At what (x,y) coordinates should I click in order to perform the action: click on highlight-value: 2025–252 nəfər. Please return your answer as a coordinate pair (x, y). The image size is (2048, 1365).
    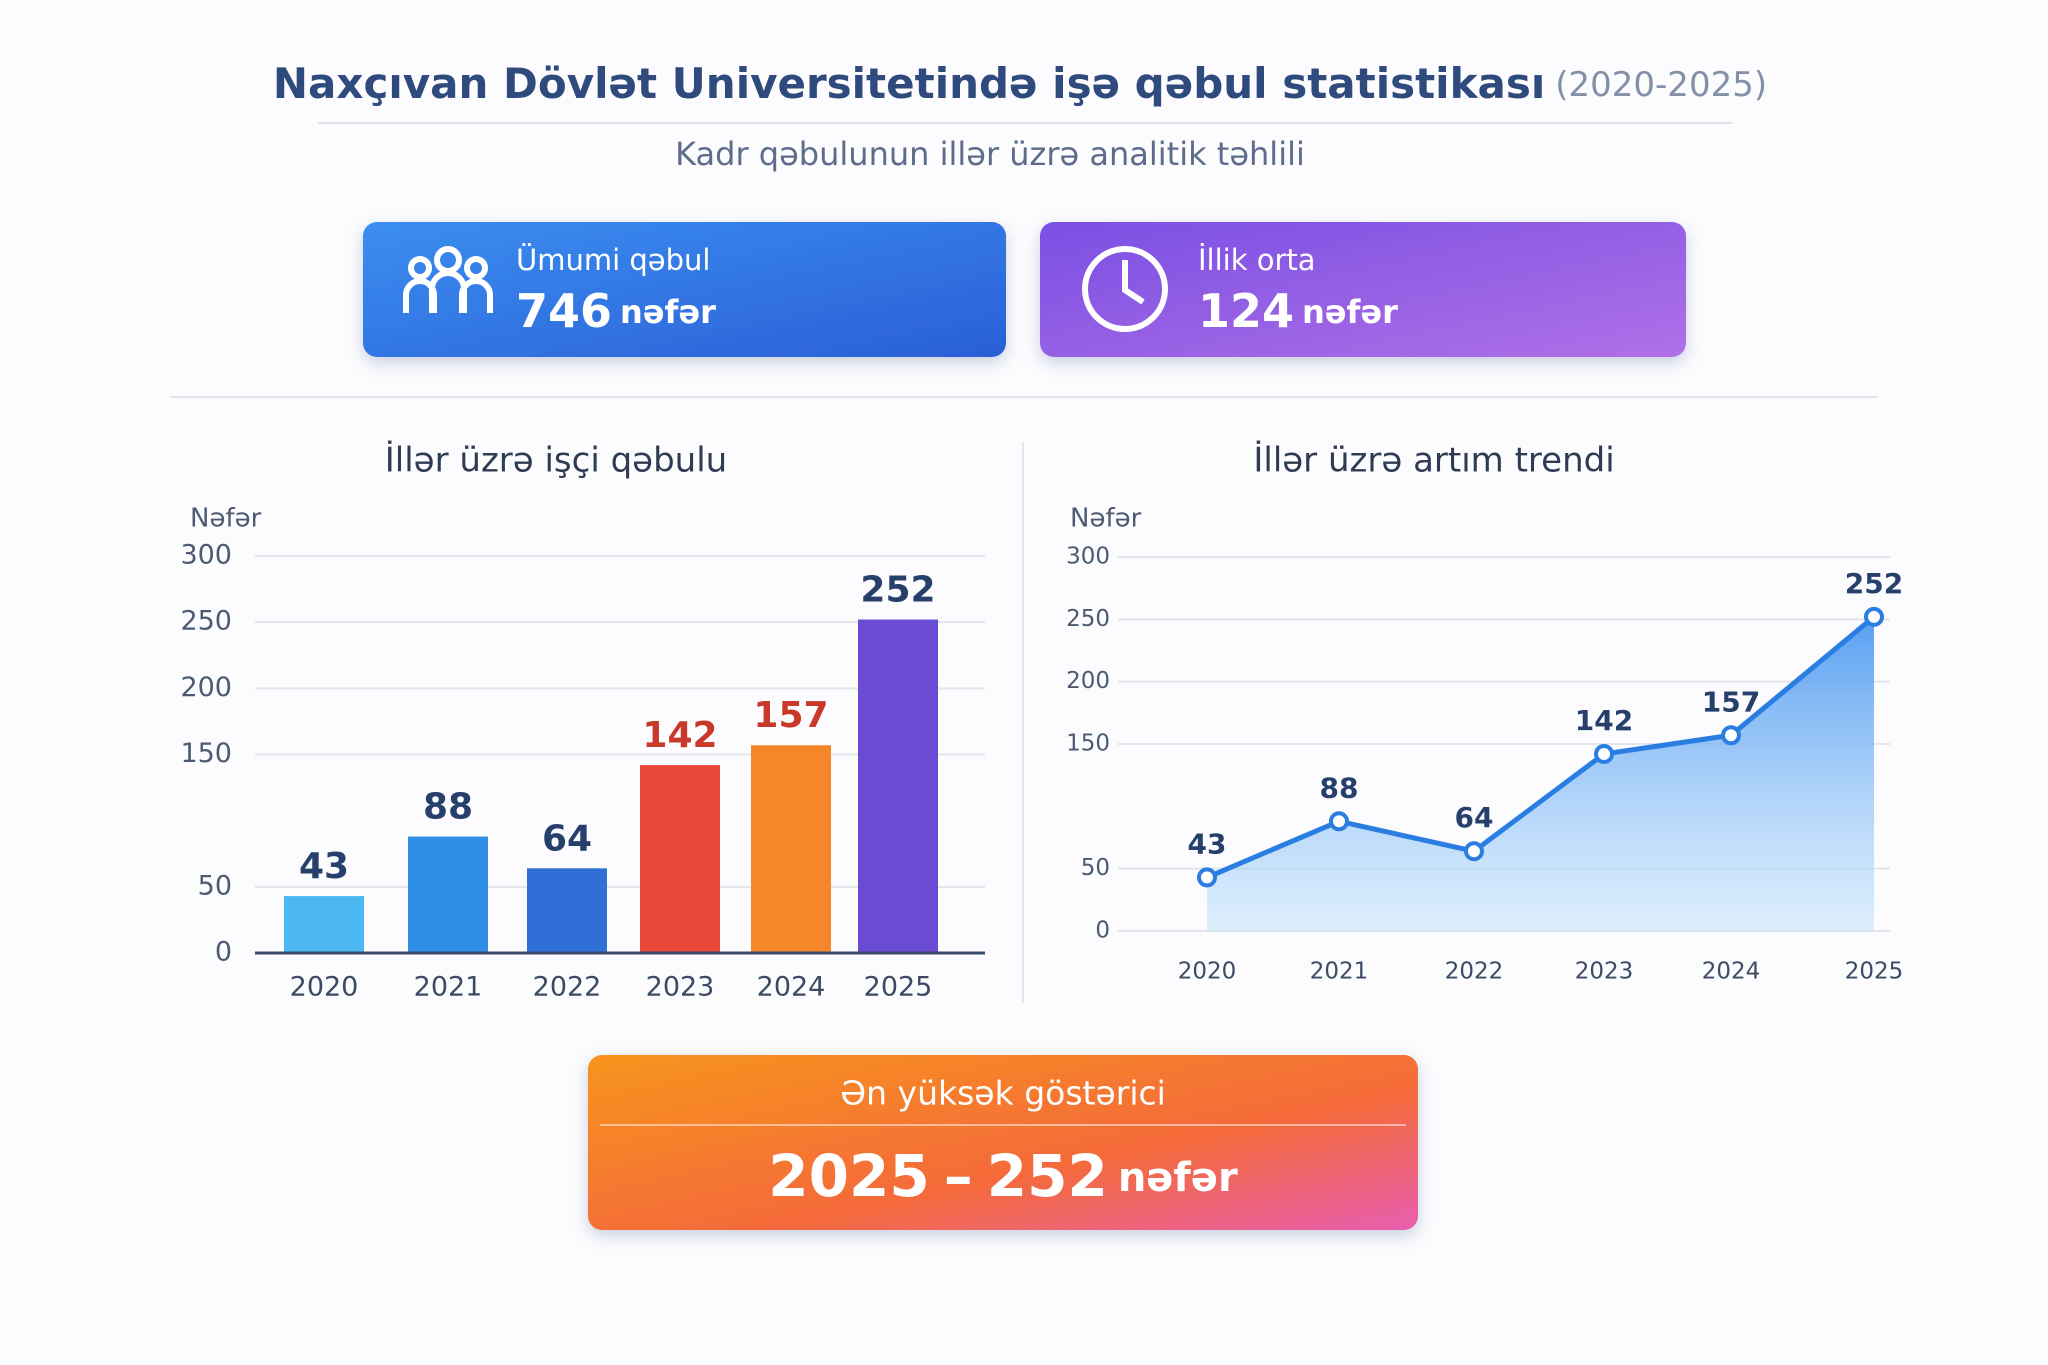
    Looking at the image, I should click on (1003, 1176).